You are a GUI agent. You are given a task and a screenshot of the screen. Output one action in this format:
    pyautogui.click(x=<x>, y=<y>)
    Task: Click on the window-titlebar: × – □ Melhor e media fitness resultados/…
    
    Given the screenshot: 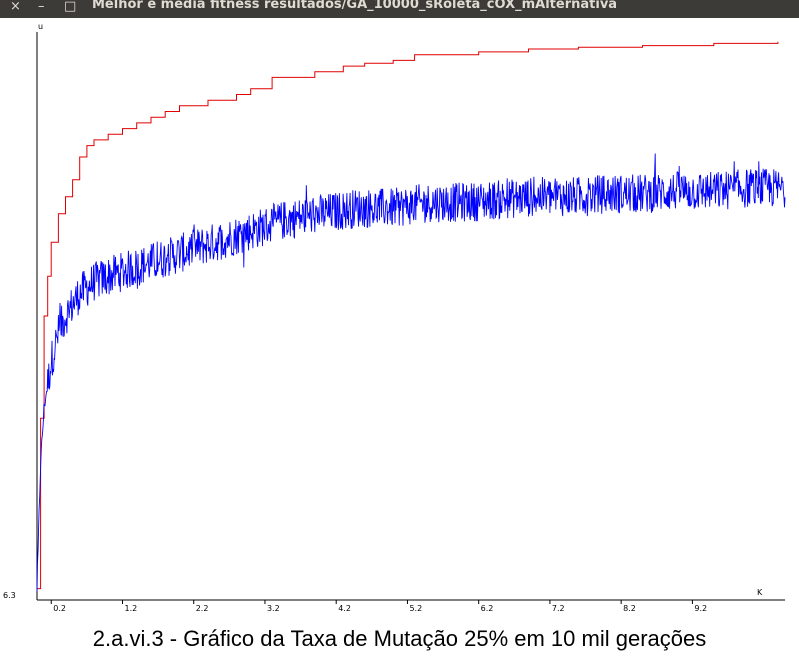 What is the action you would take?
    pyautogui.click(x=399, y=9)
    